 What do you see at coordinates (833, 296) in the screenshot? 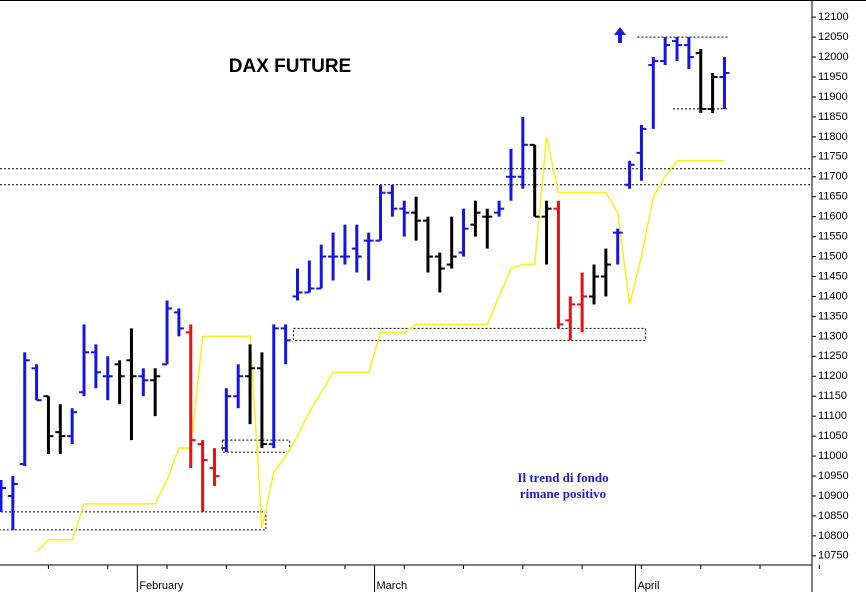
I see `y-tick-label: 11400` at bounding box center [833, 296].